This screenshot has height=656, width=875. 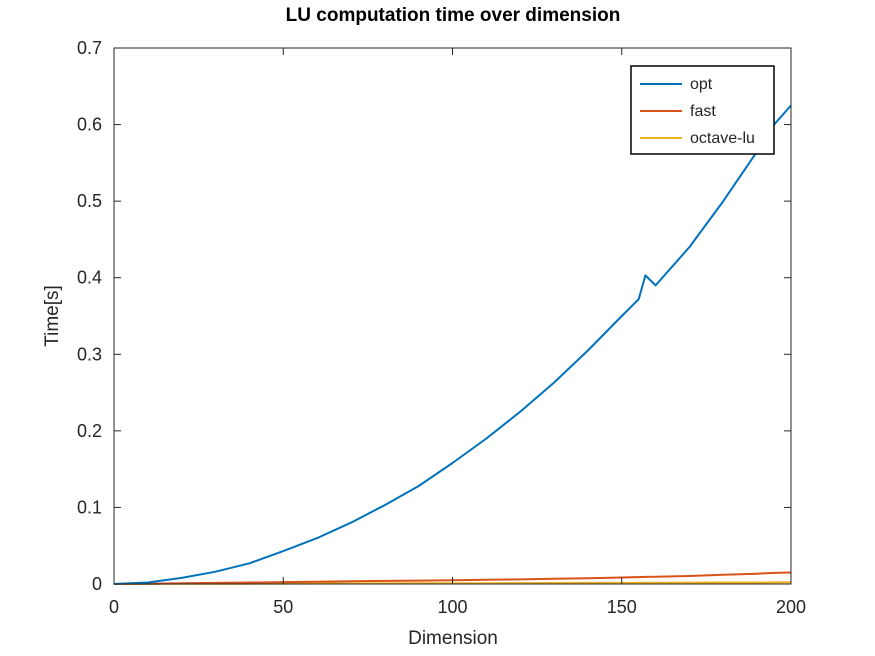 What do you see at coordinates (453, 15) in the screenshot?
I see `chart-title: LU computation time over dimension` at bounding box center [453, 15].